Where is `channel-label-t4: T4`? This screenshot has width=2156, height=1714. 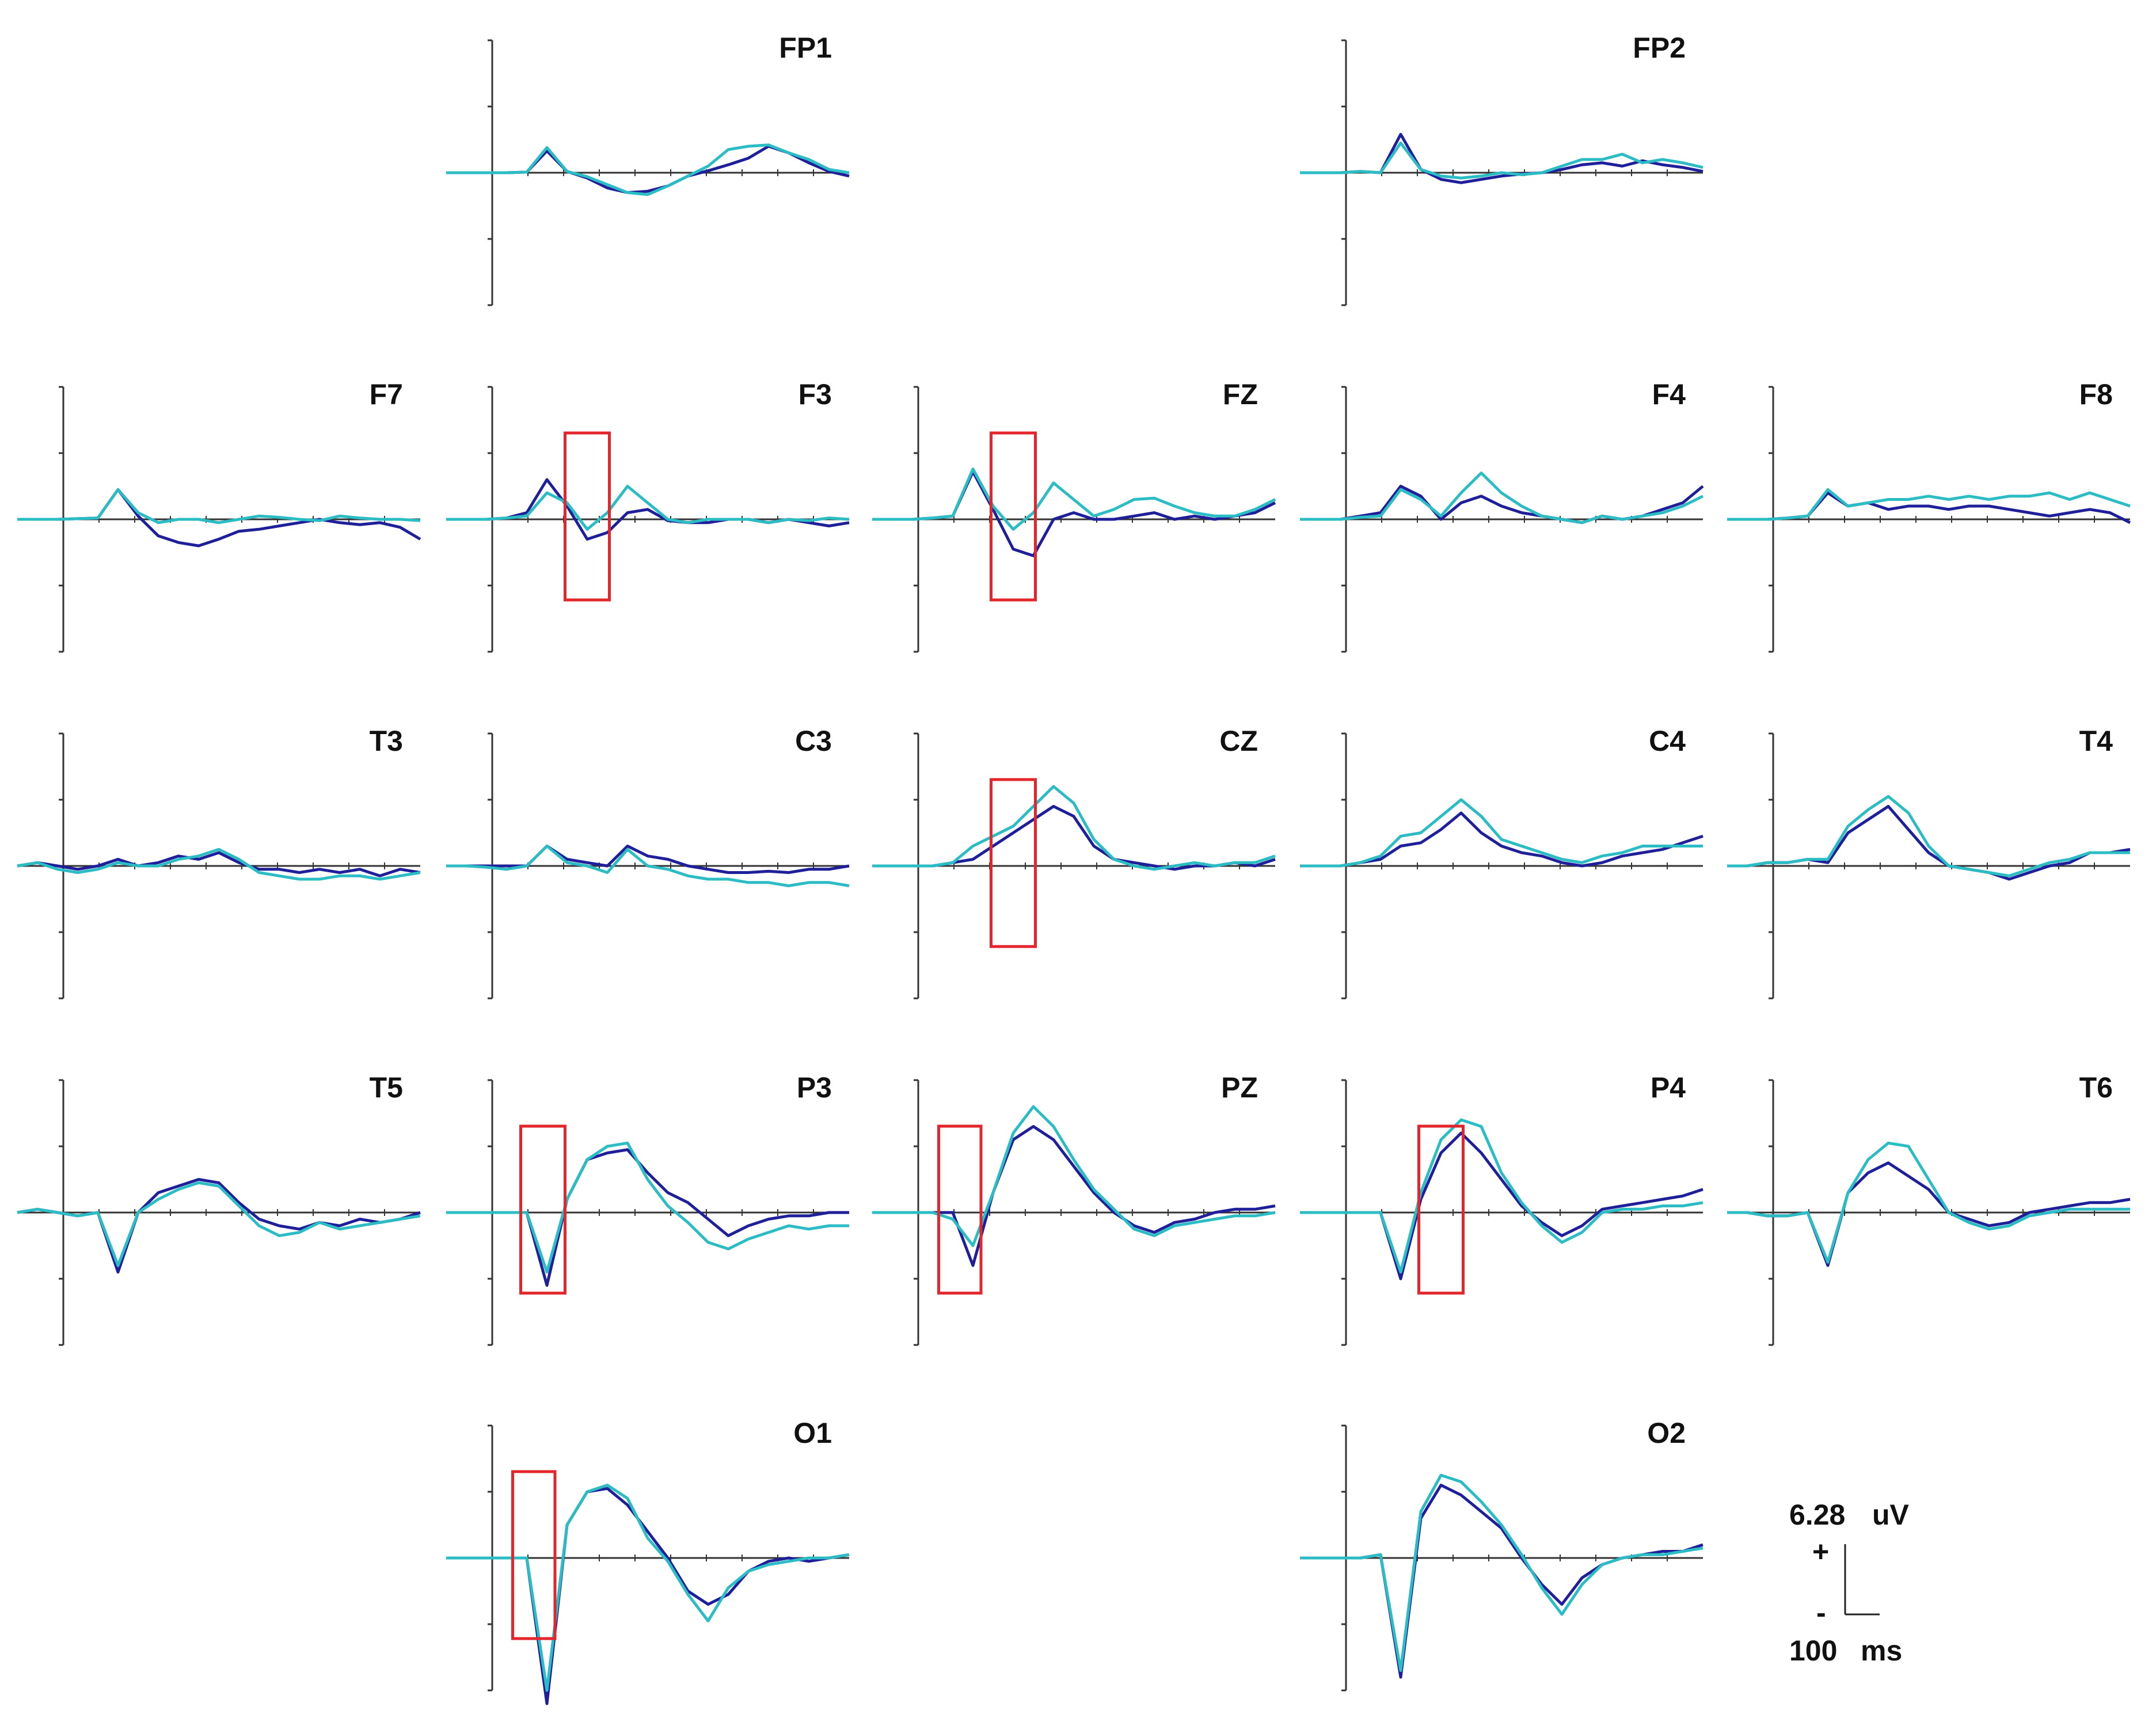 channel-label-t4: T4 is located at coordinates (2096, 741).